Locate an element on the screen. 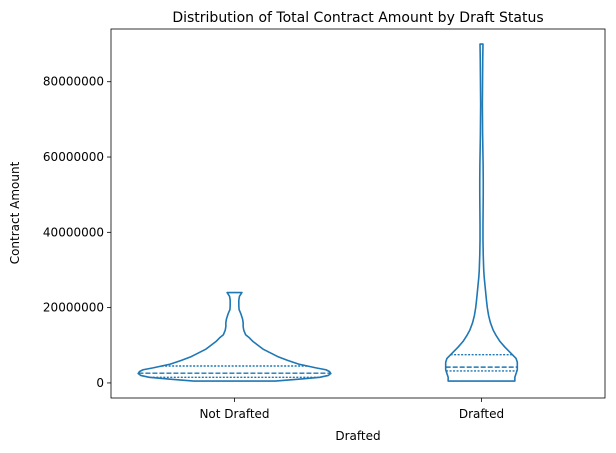 The image size is (616, 453). y-axis-label: Contract Amount is located at coordinates (15, 212).